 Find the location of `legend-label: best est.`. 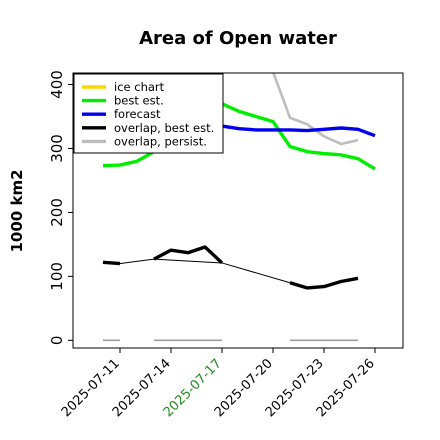

legend-label: best est. is located at coordinates (139, 101).